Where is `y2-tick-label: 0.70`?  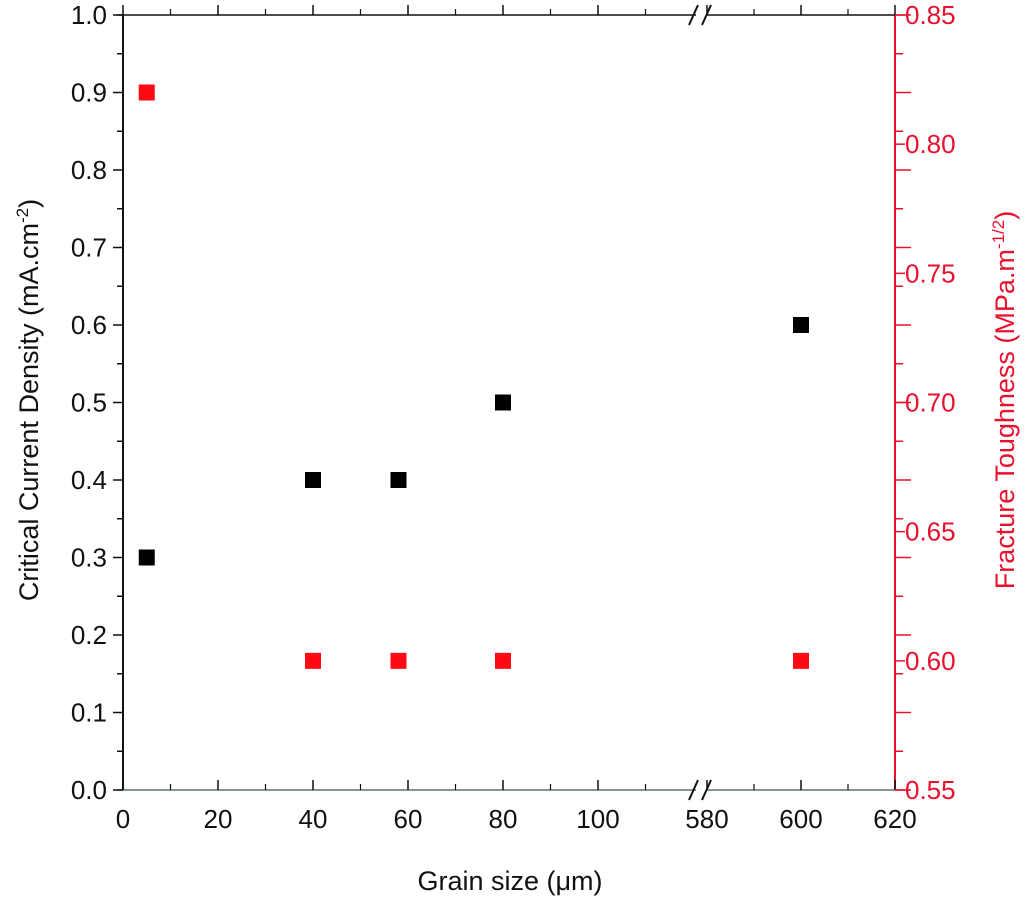
y2-tick-label: 0.70 is located at coordinates (930, 403).